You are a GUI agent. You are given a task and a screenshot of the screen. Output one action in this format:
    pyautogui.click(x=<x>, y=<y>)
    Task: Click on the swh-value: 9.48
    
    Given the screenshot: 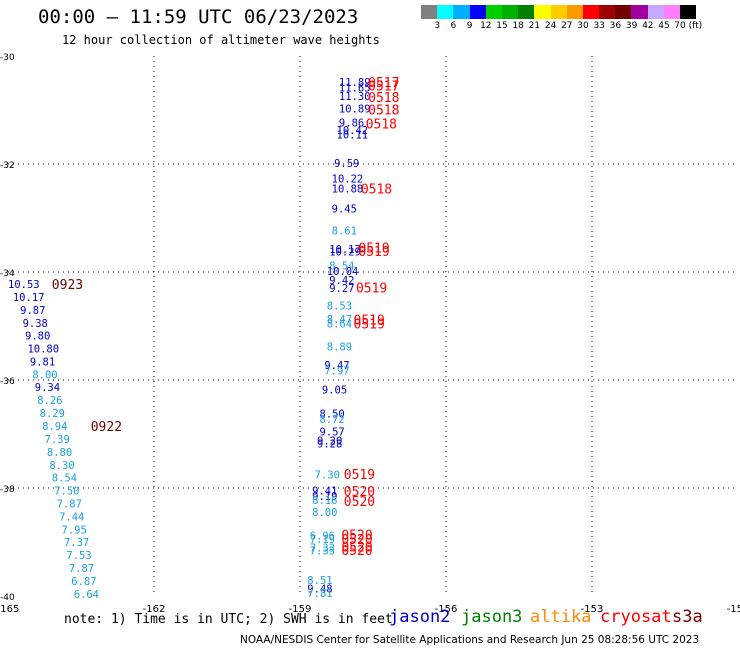 What is the action you would take?
    pyautogui.click(x=319, y=589)
    